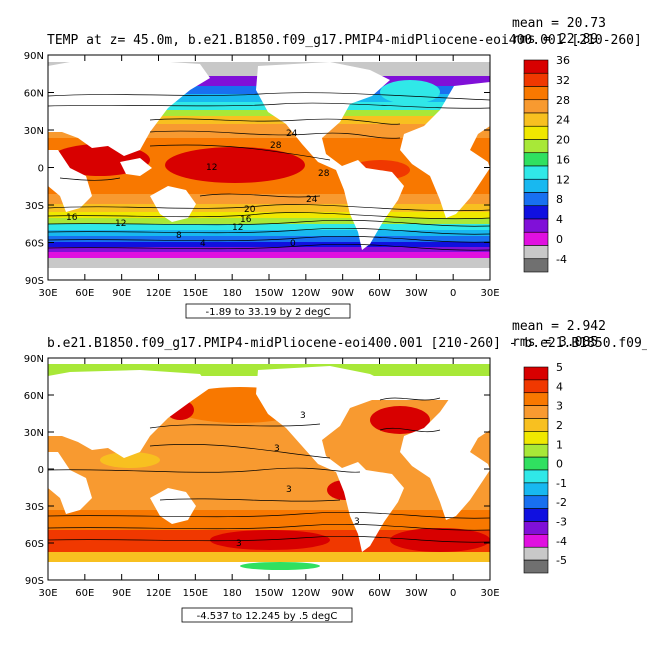 This screenshot has height=647, width=647. I want to click on panel-2-range-label: -4.537 to 12.245 by .5 degC, so click(267, 616).